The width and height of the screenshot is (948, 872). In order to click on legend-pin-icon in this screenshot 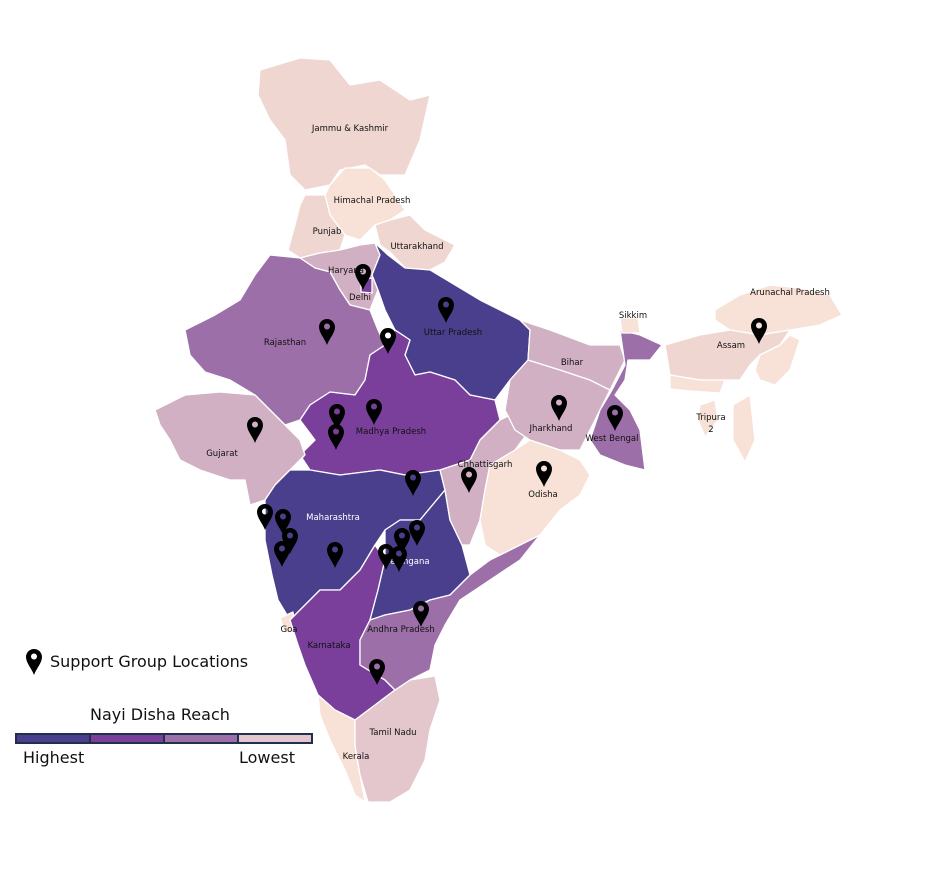, I will do `click(34, 662)`.